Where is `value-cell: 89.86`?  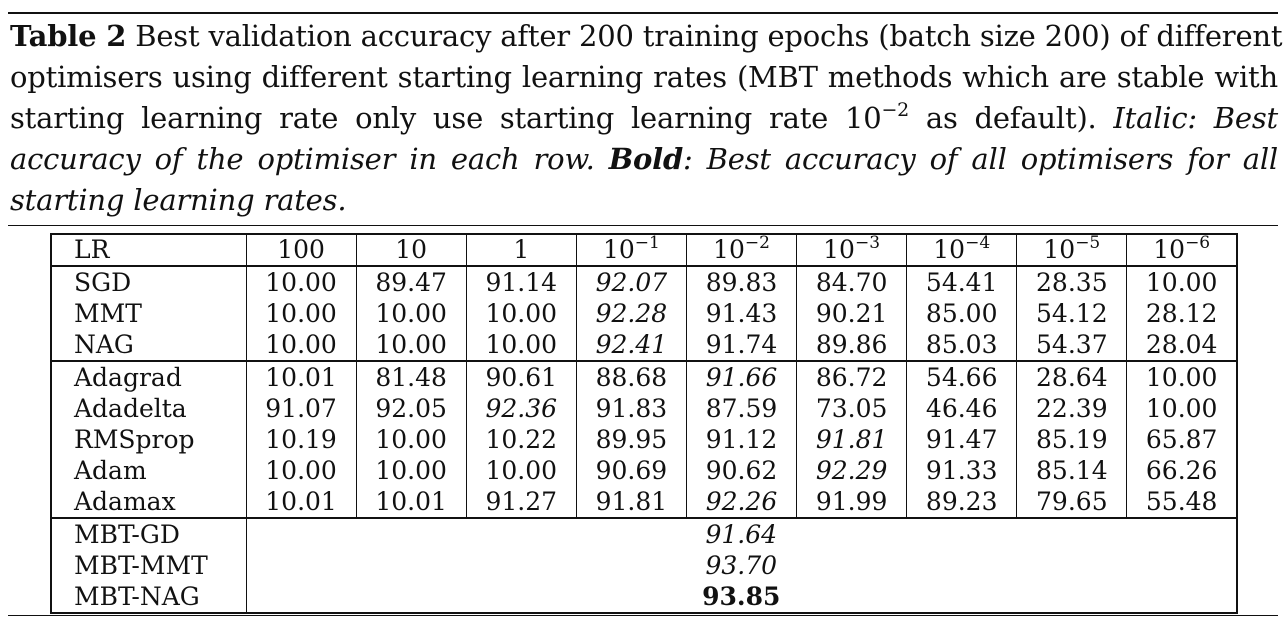 value-cell: 89.86 is located at coordinates (852, 345).